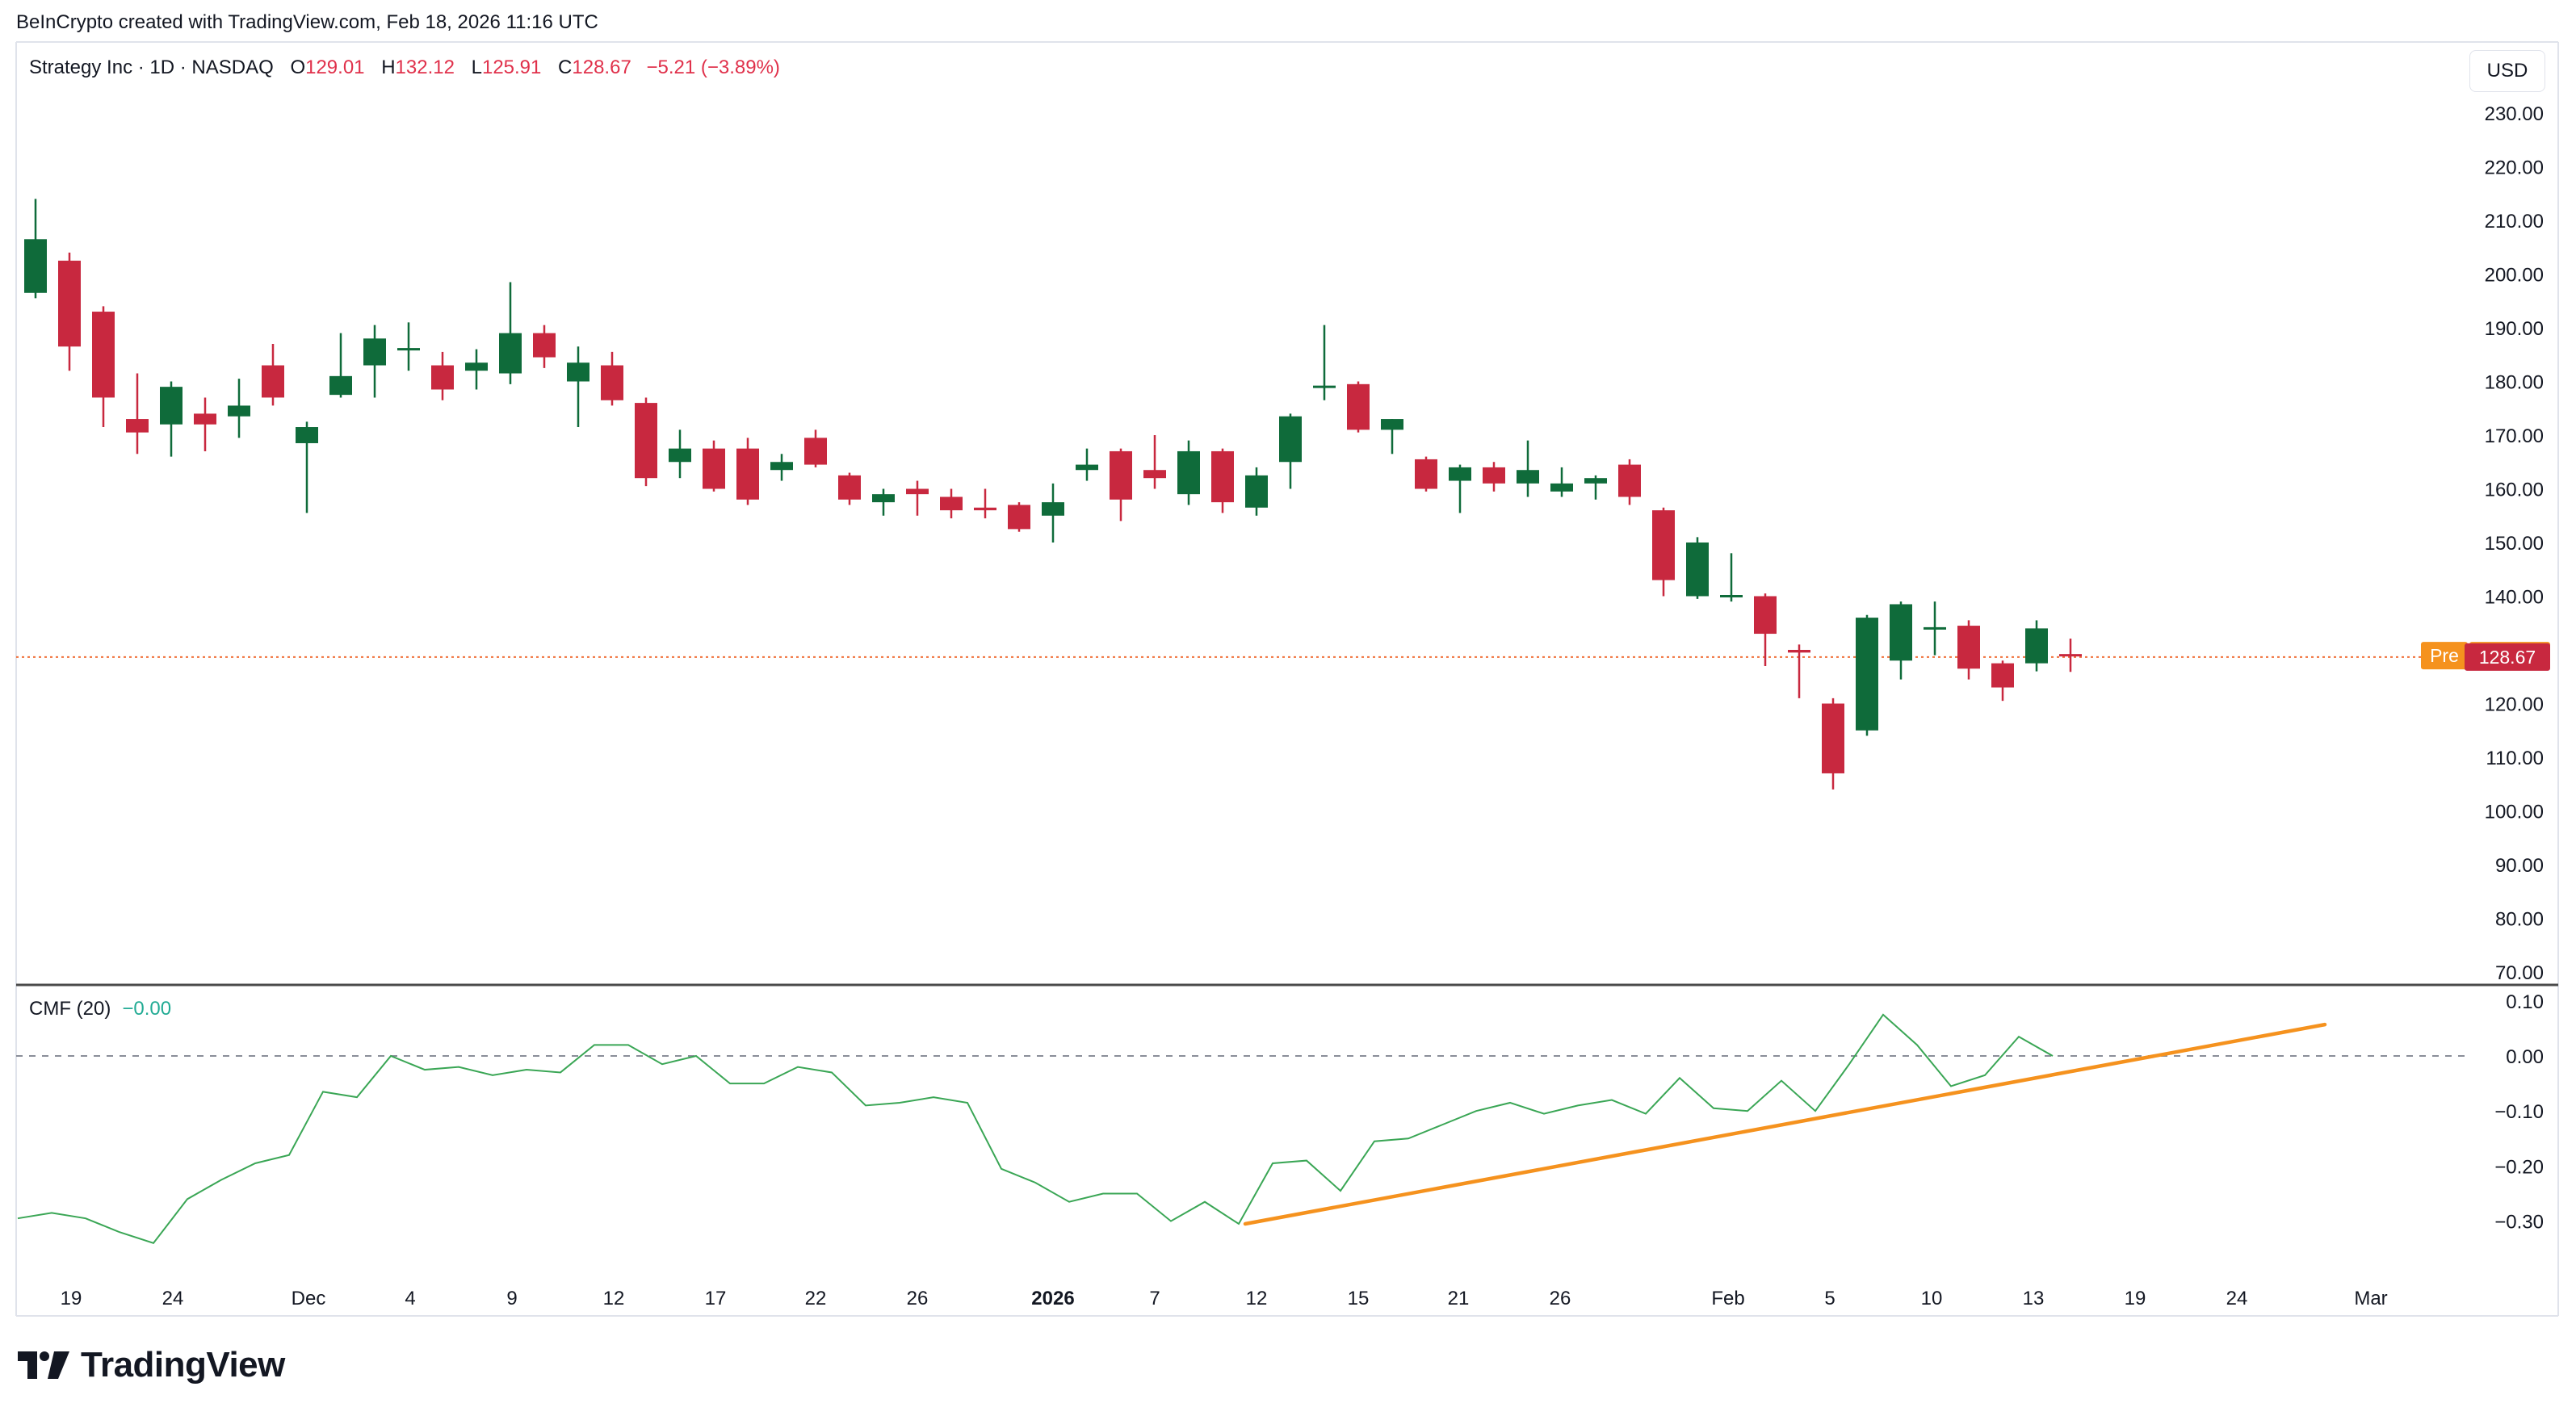 The height and width of the screenshot is (1416, 2576). What do you see at coordinates (309, 1298) in the screenshot?
I see `time-tick-label: Dec` at bounding box center [309, 1298].